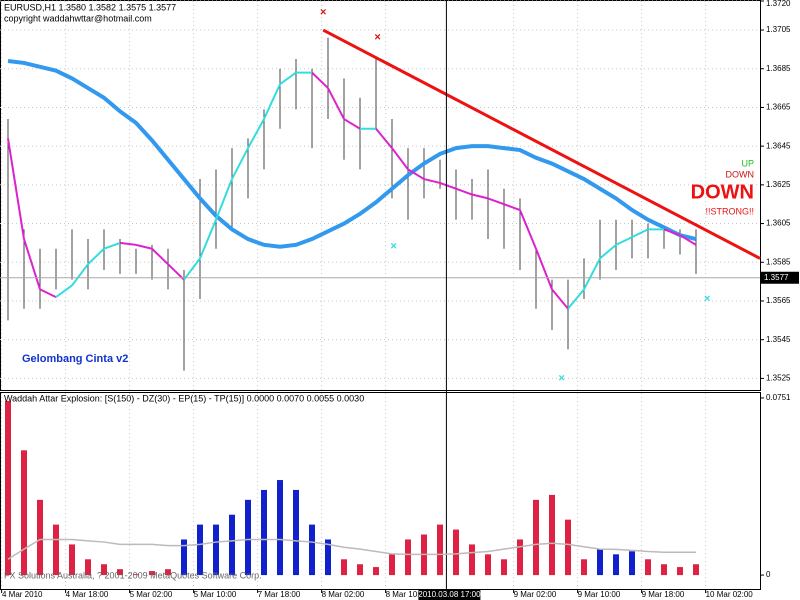 The image size is (800, 600). Describe the element at coordinates (535, 594) in the screenshot. I see `x-tick-label: 9 Mar 02:00` at that location.